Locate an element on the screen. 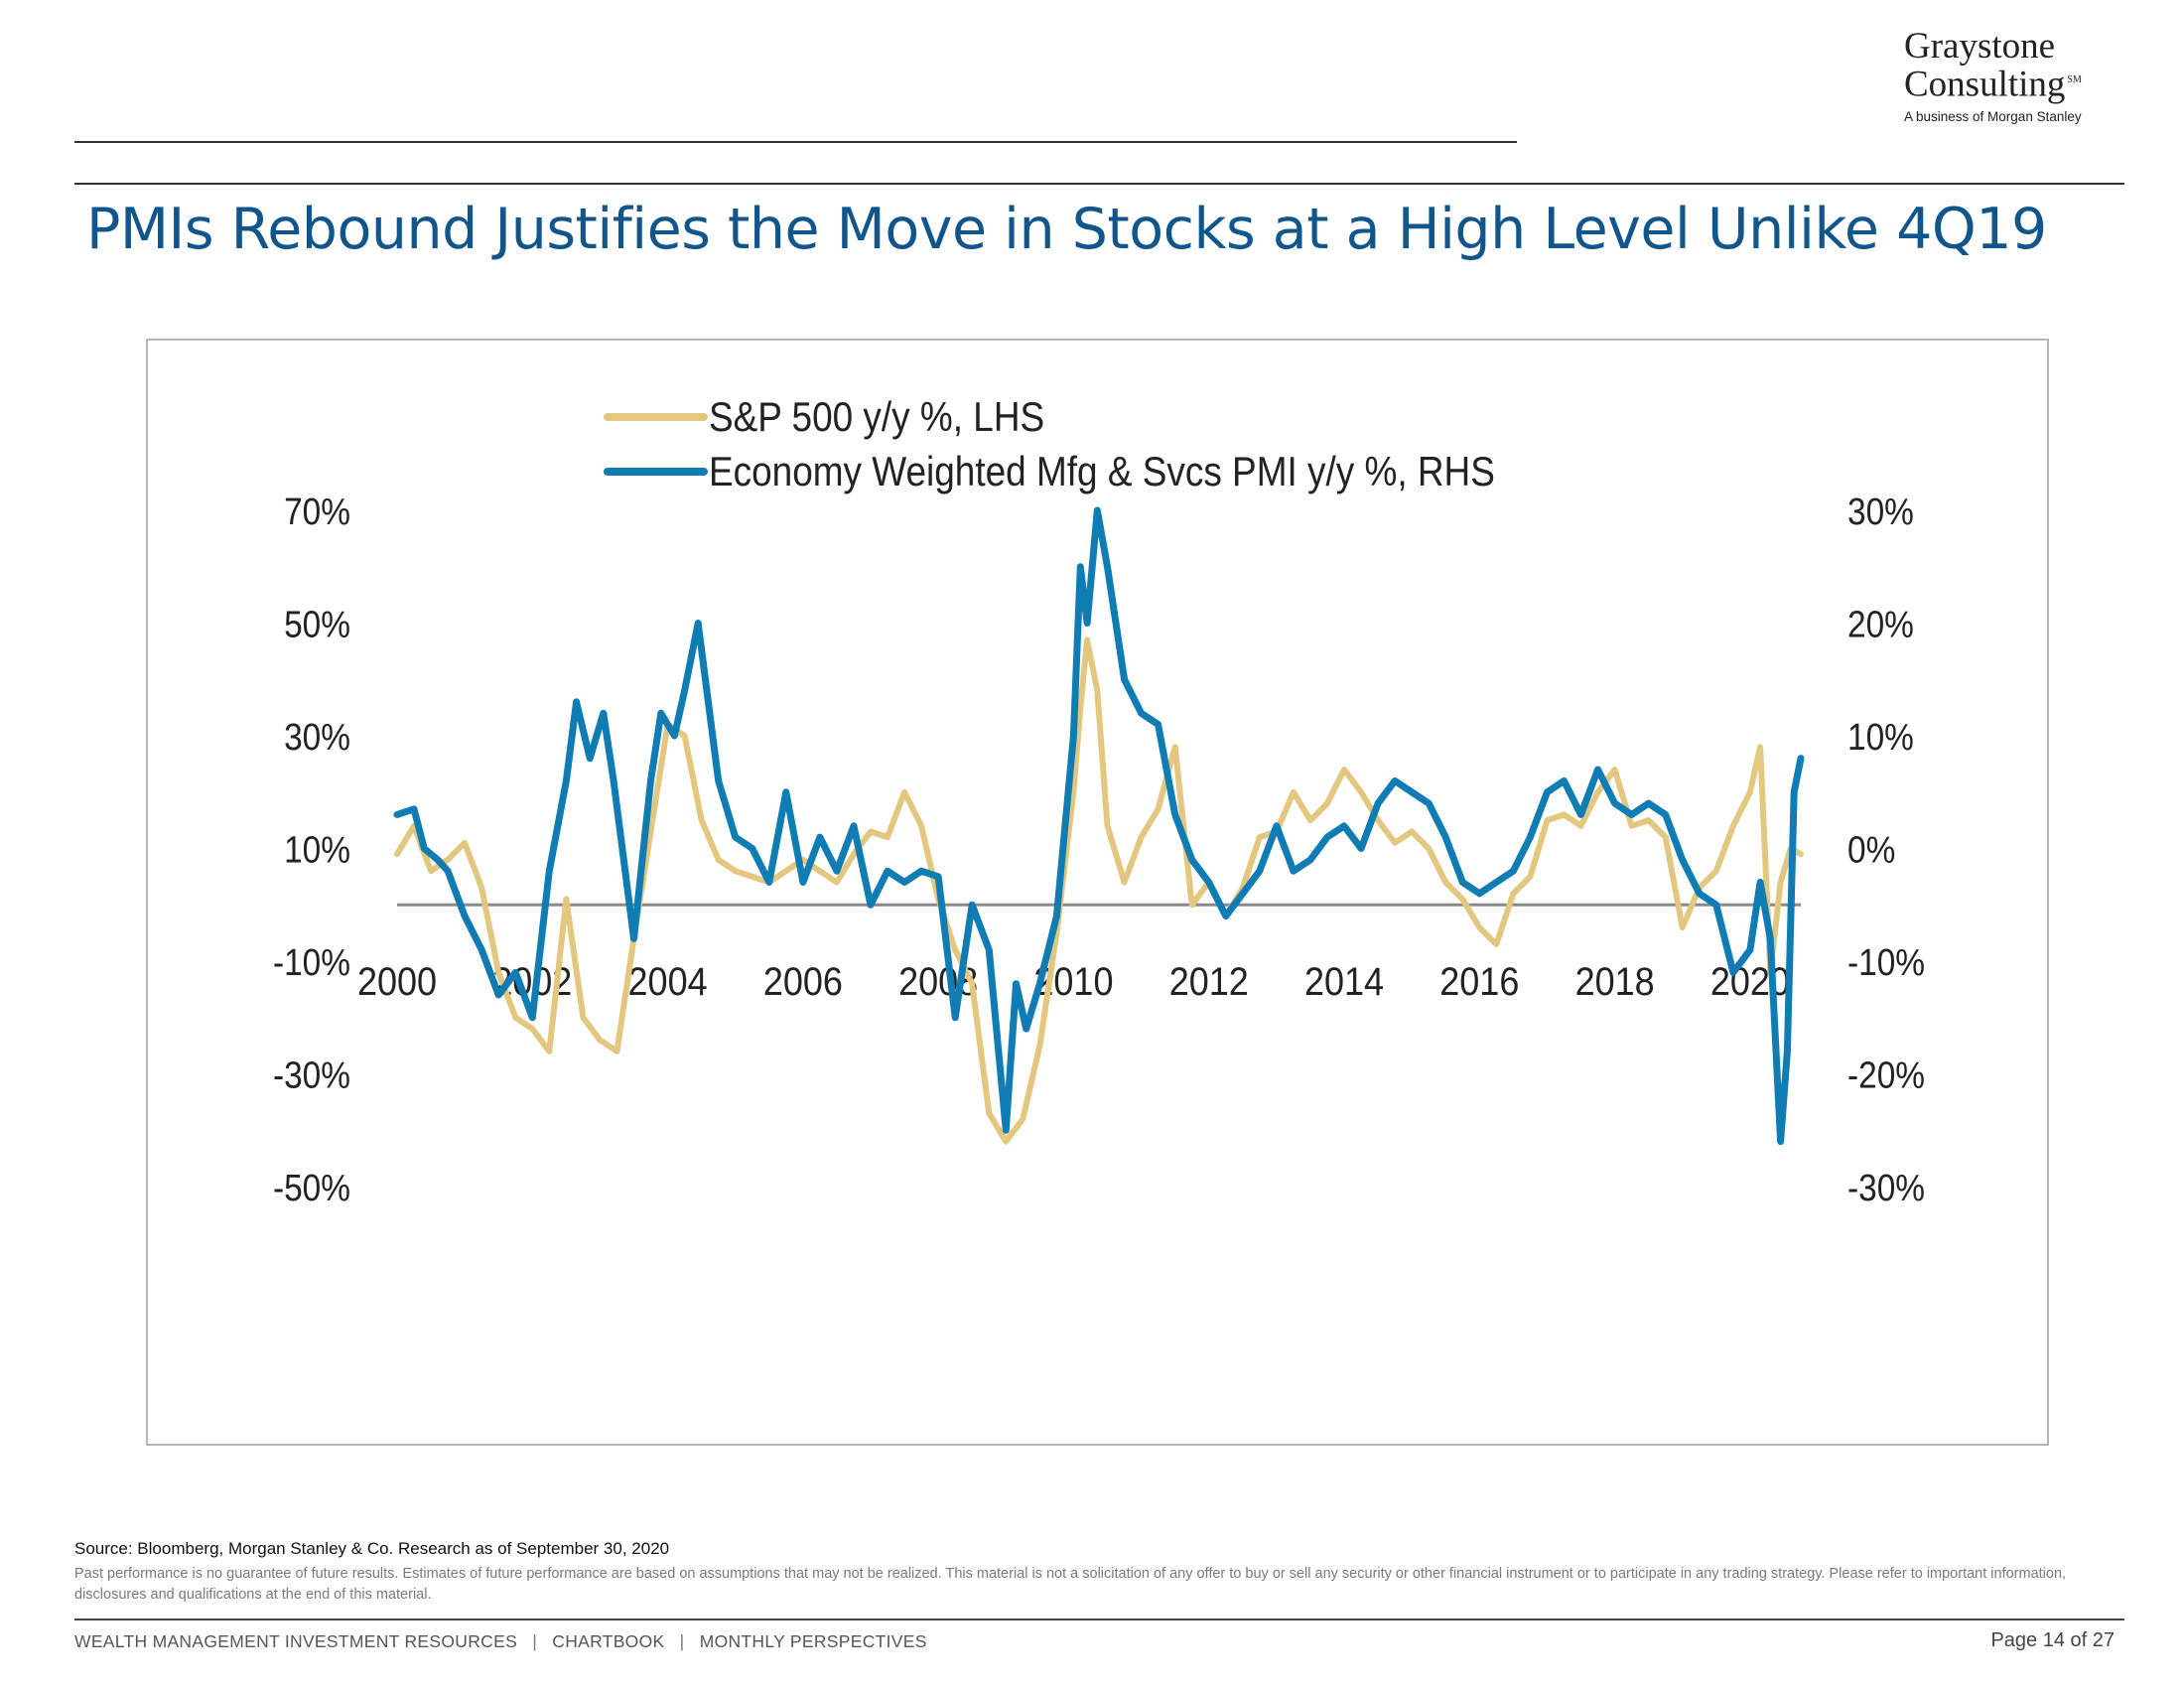 This screenshot has width=2184, height=1688. right-axis-tick-label: -30% is located at coordinates (1886, 1187).